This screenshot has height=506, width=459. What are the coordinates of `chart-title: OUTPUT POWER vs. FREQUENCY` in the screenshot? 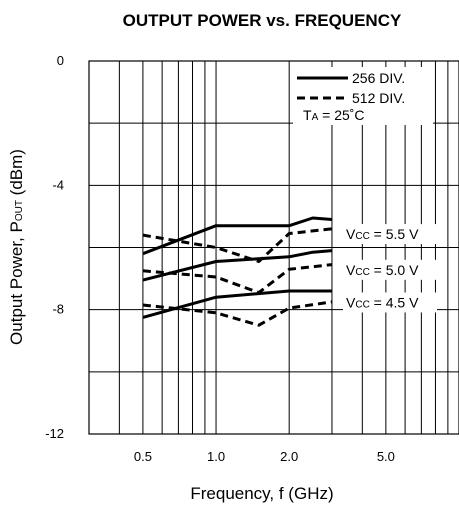 It's located at (262, 20).